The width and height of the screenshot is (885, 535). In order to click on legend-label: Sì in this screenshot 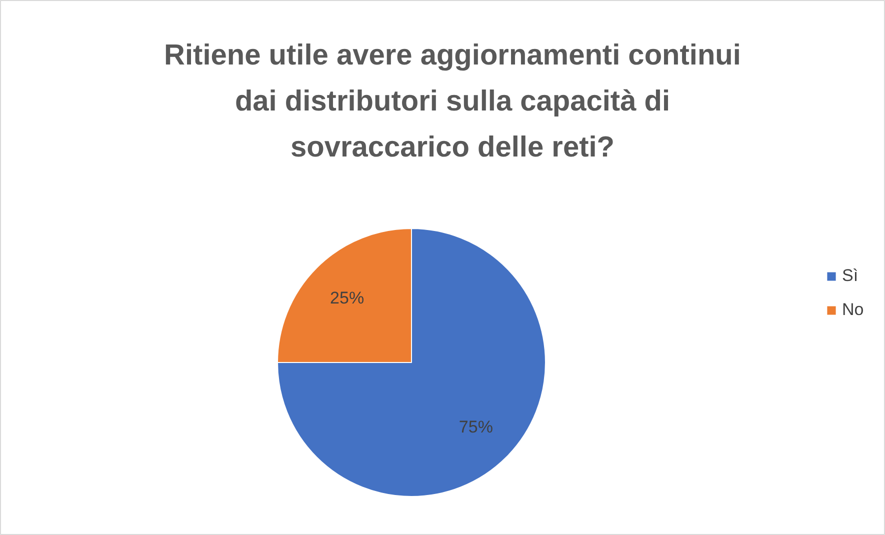, I will do `click(851, 276)`.